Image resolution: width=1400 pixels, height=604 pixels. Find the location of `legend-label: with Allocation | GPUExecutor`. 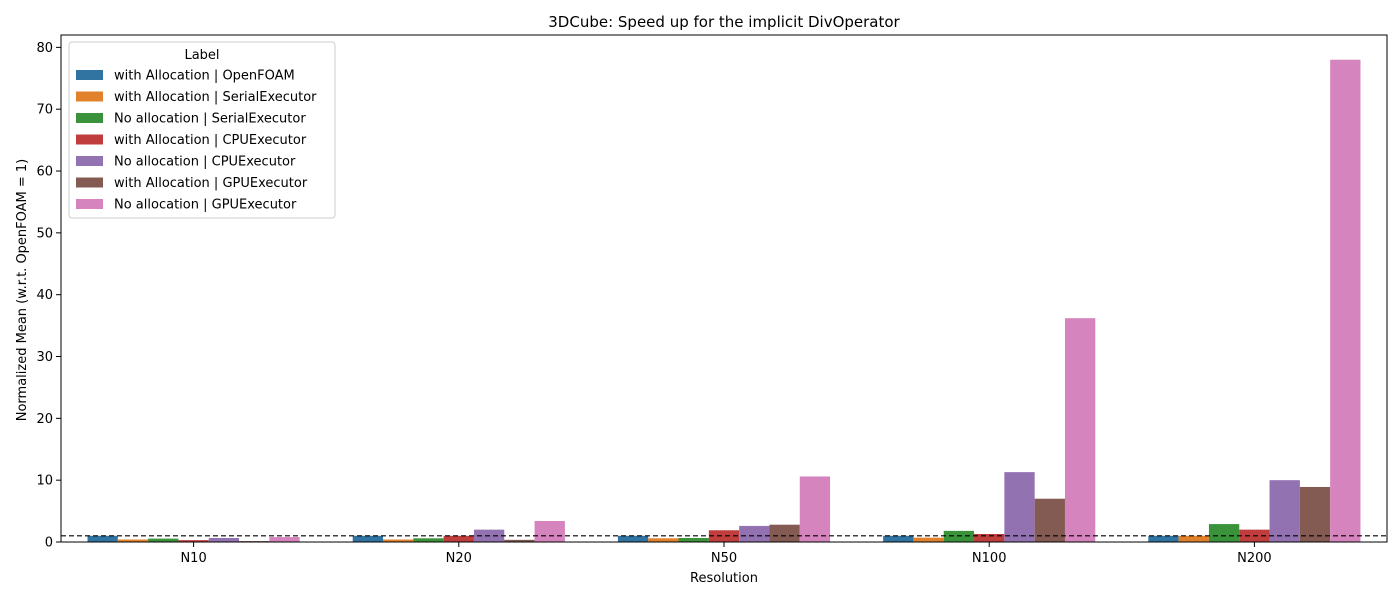

legend-label: with Allocation | GPUExecutor is located at coordinates (211, 183).